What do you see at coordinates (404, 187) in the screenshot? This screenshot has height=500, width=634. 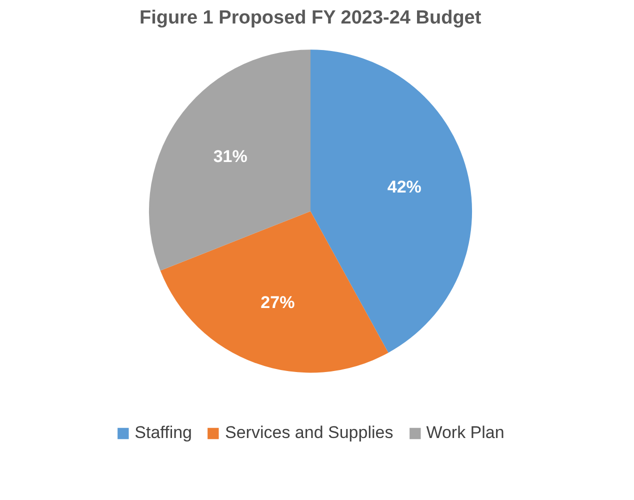 I see `data-label: 42%` at bounding box center [404, 187].